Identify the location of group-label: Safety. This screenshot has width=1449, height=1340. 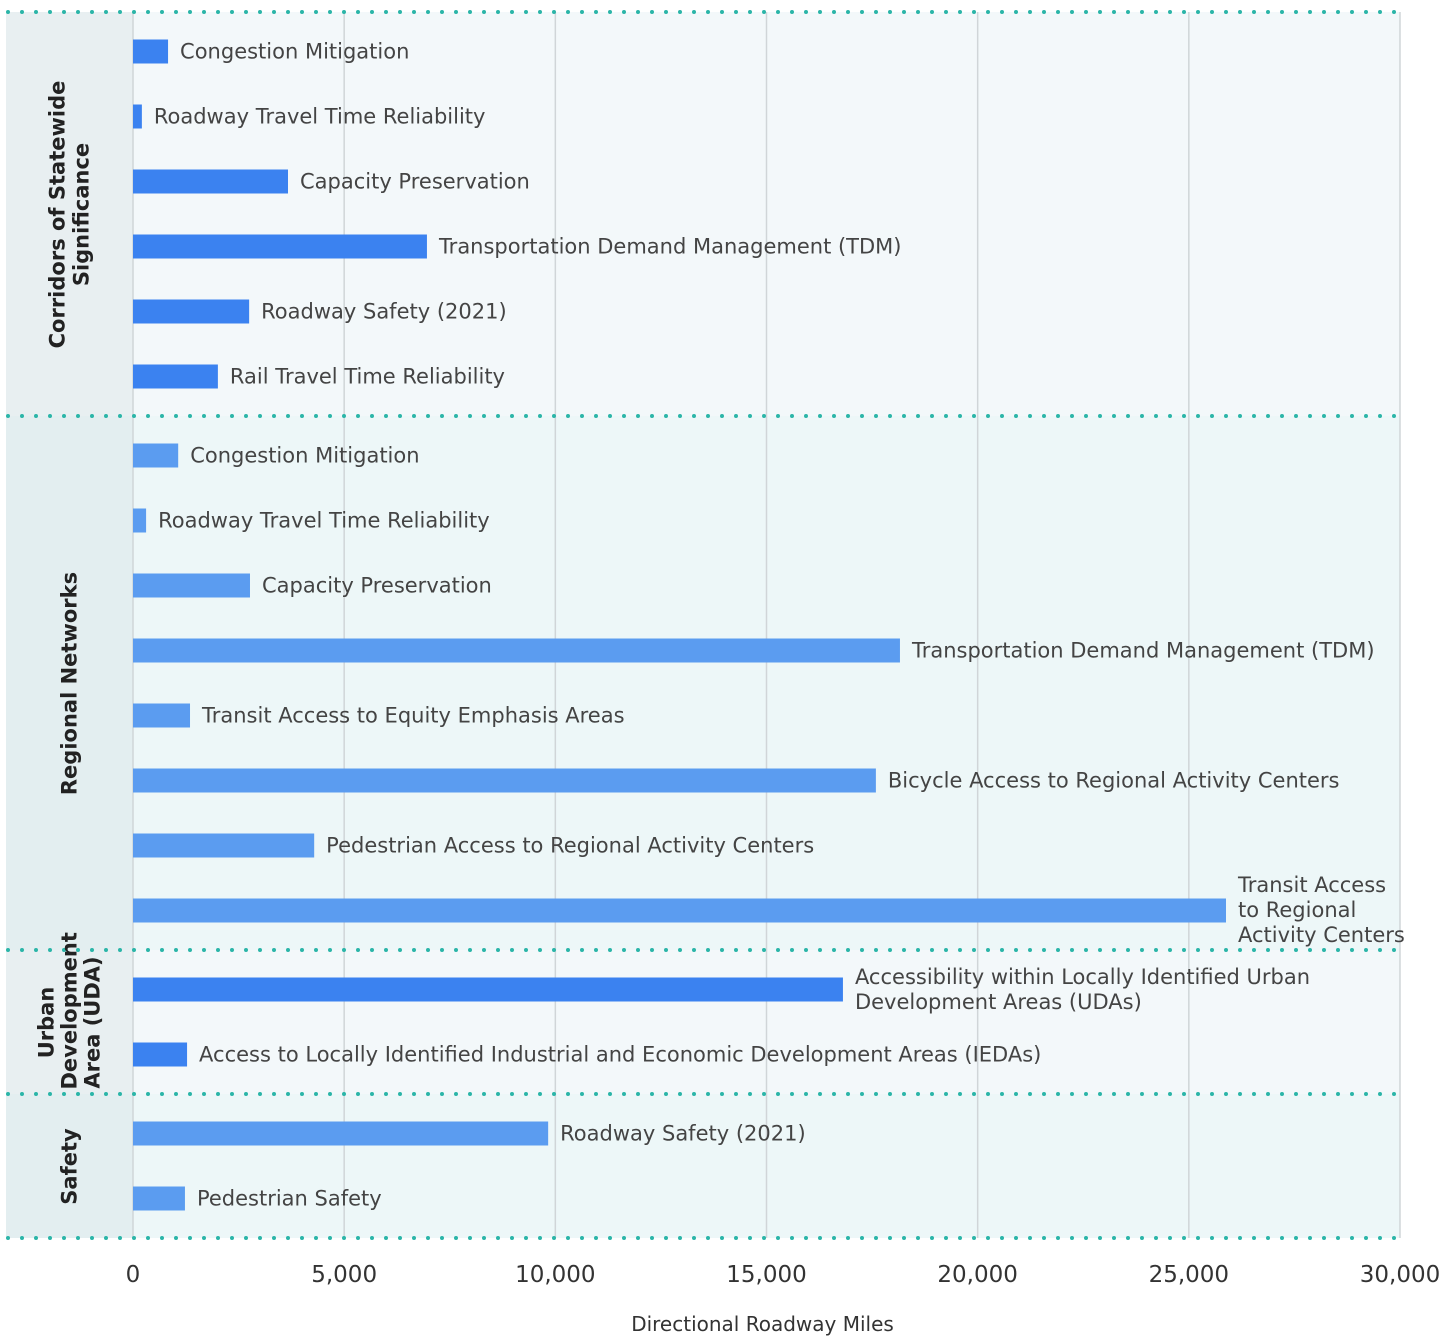
(69, 1166).